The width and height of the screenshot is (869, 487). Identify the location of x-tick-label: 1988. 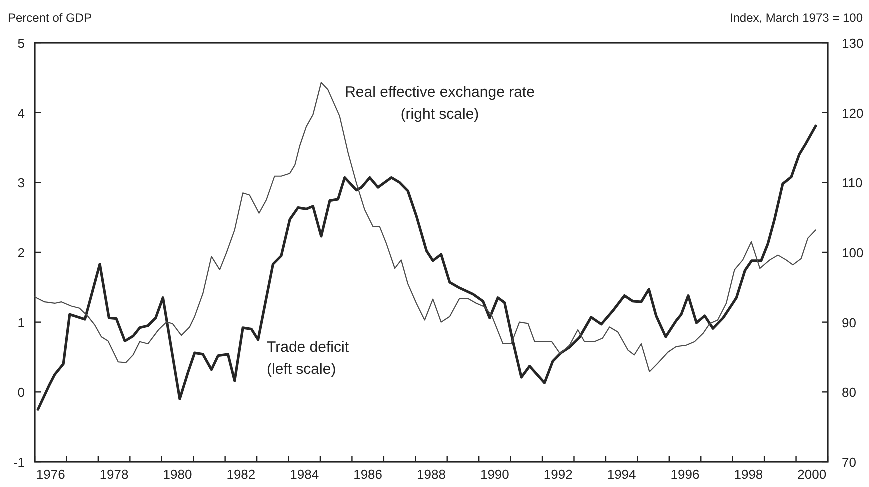
(431, 474).